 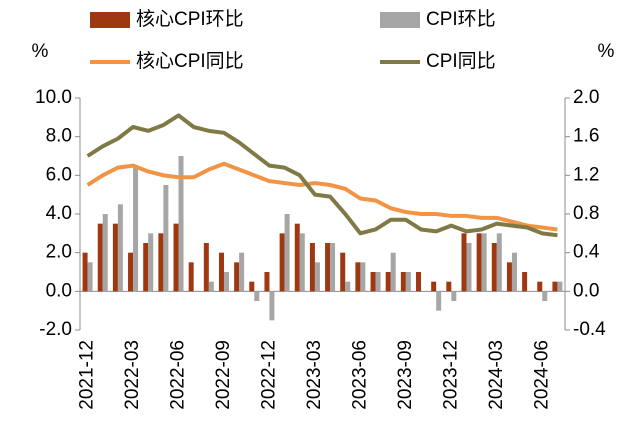 What do you see at coordinates (586, 174) in the screenshot?
I see `y2-tick-label: 1.2` at bounding box center [586, 174].